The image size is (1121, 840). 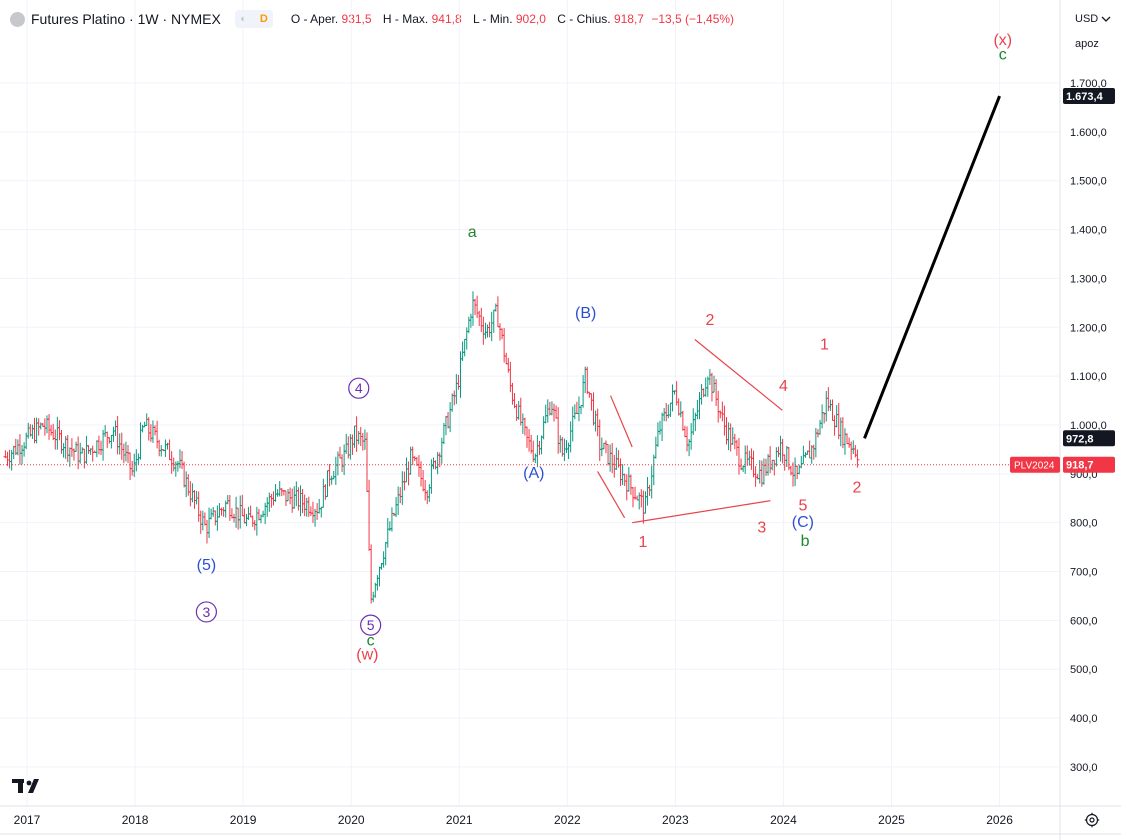 What do you see at coordinates (1093, 19) in the screenshot?
I see `currency-selector: USD` at bounding box center [1093, 19].